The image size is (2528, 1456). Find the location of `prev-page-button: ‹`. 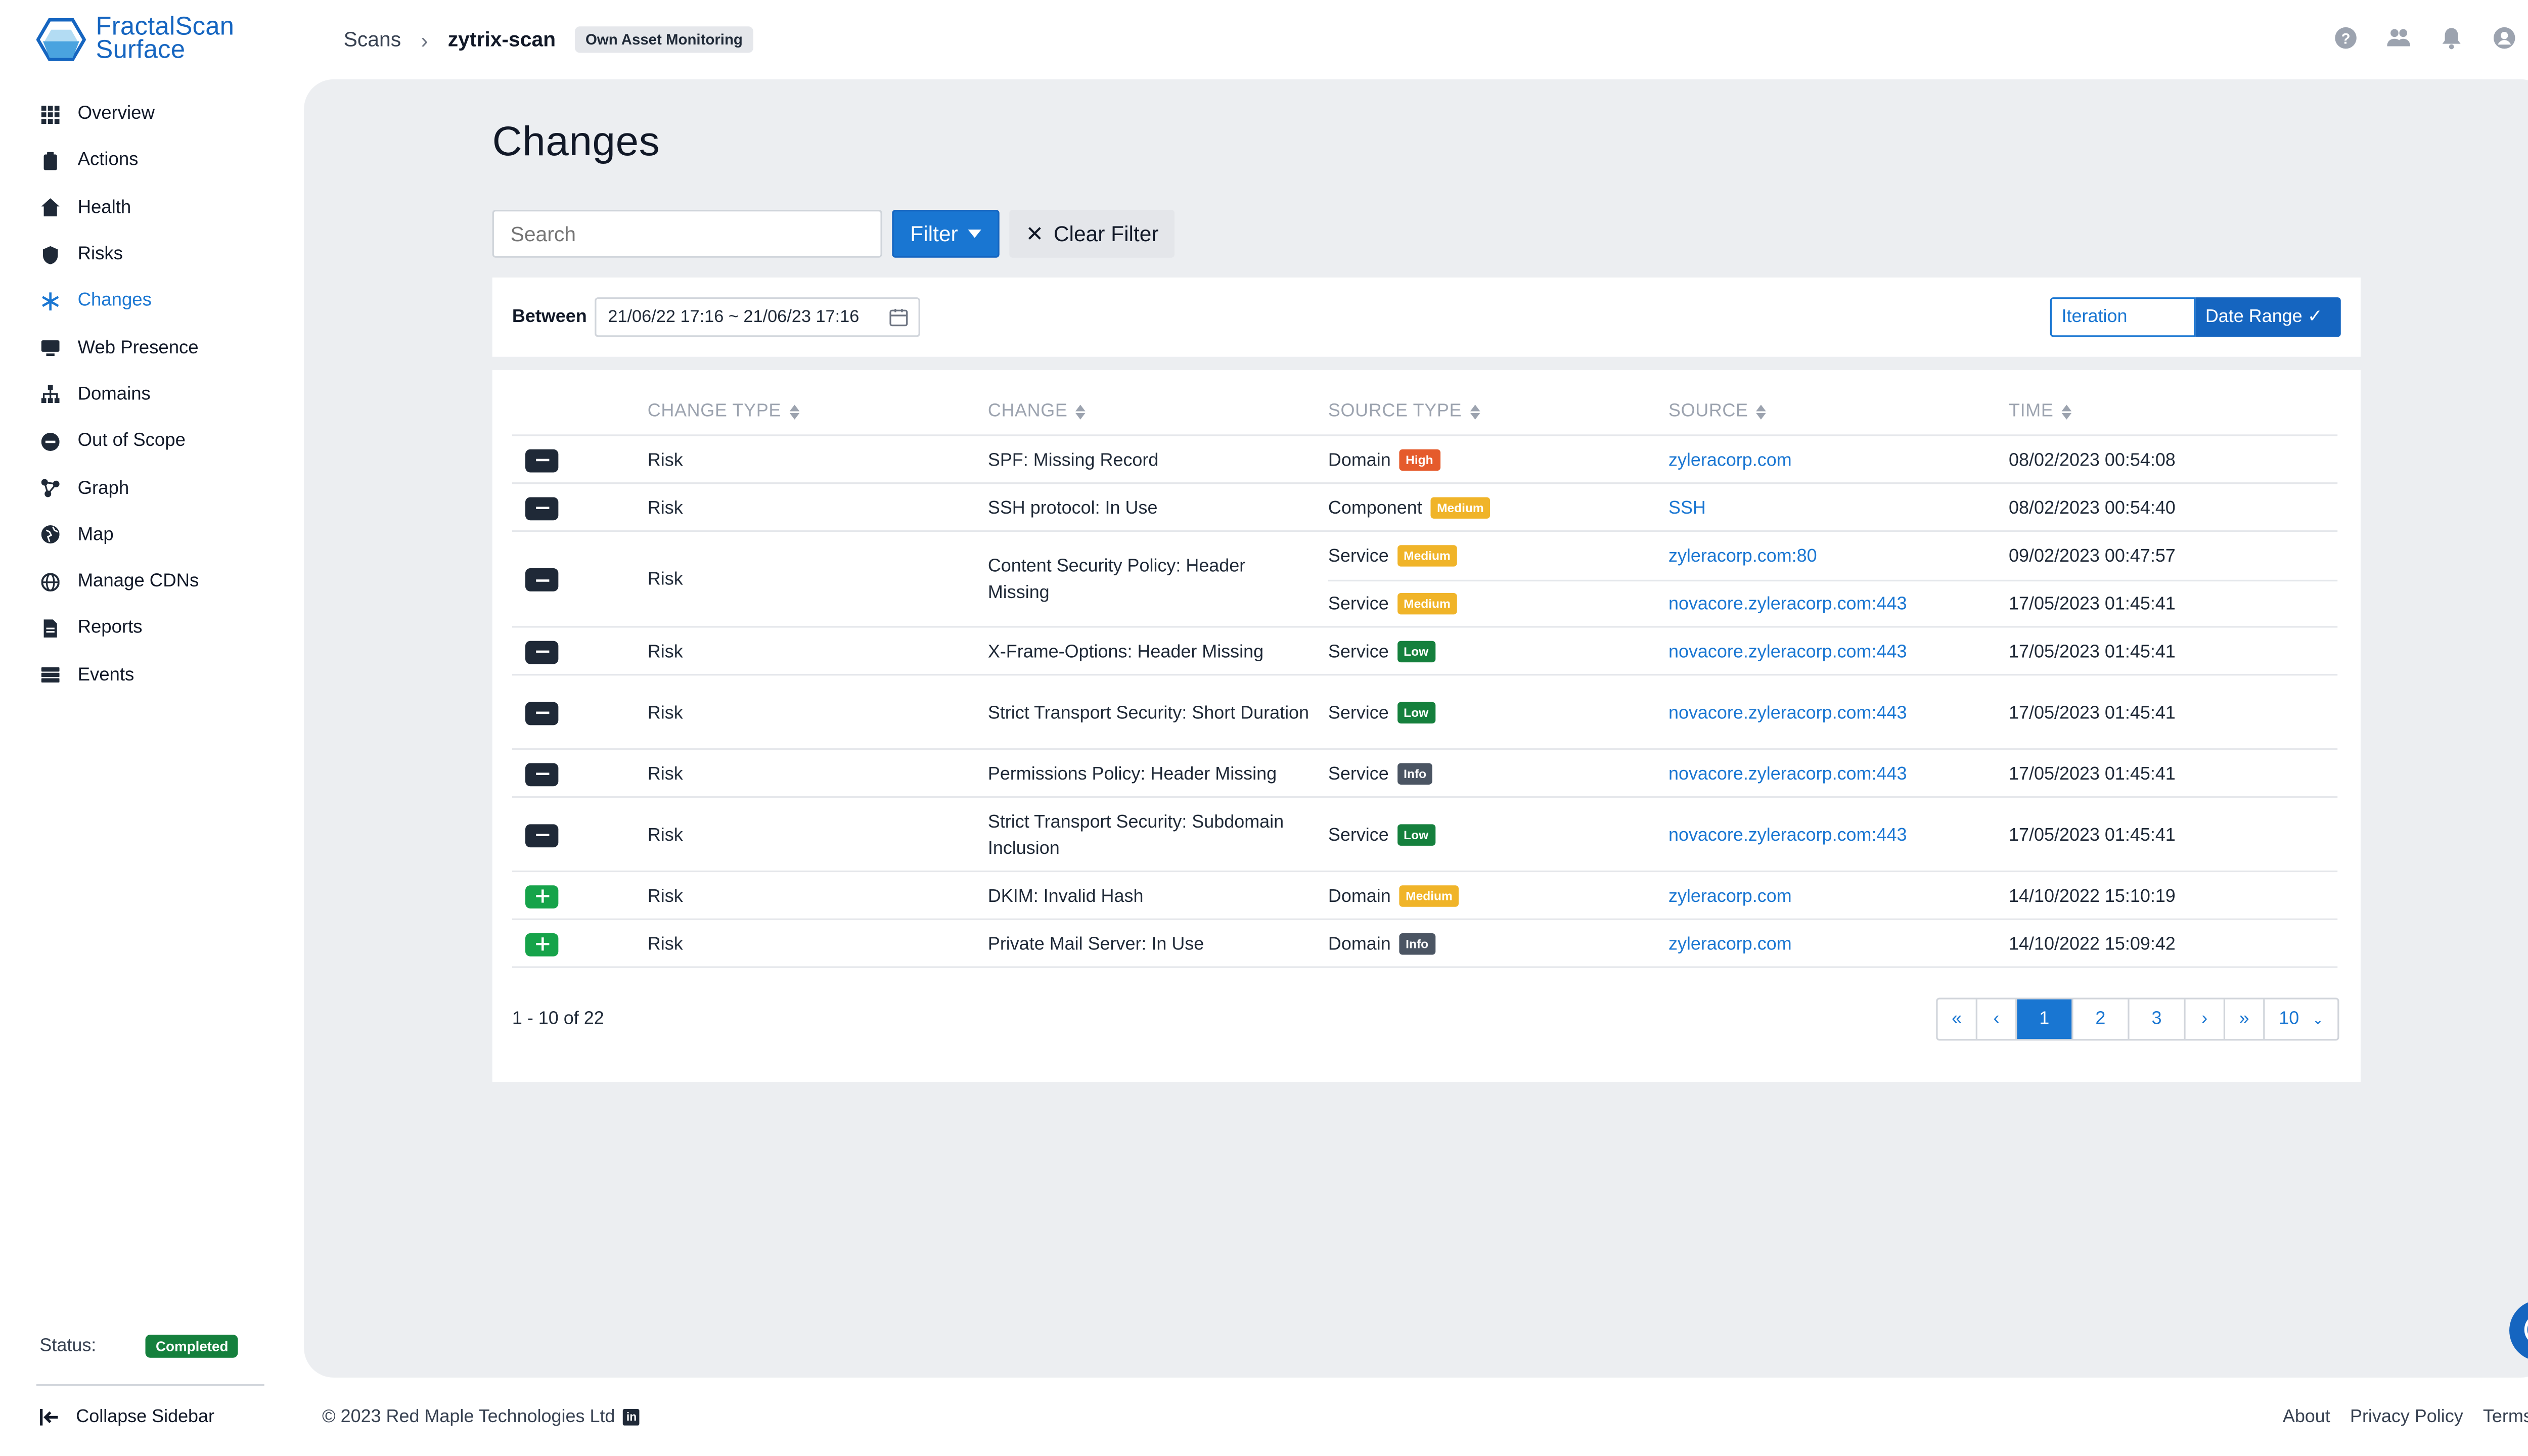

prev-page-button: ‹ is located at coordinates (1997, 1019).